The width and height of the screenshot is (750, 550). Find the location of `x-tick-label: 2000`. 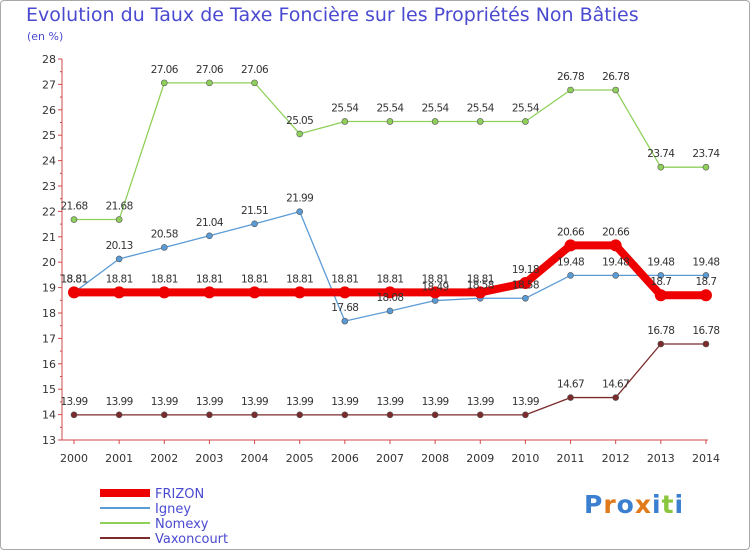

x-tick-label: 2000 is located at coordinates (74, 458).